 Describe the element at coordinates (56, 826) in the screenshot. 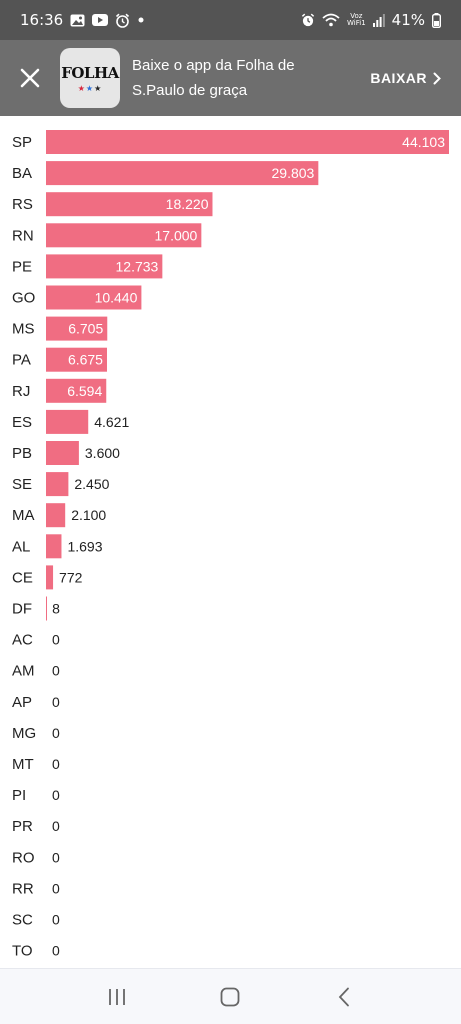

I see `value-label-pr: 0` at that location.